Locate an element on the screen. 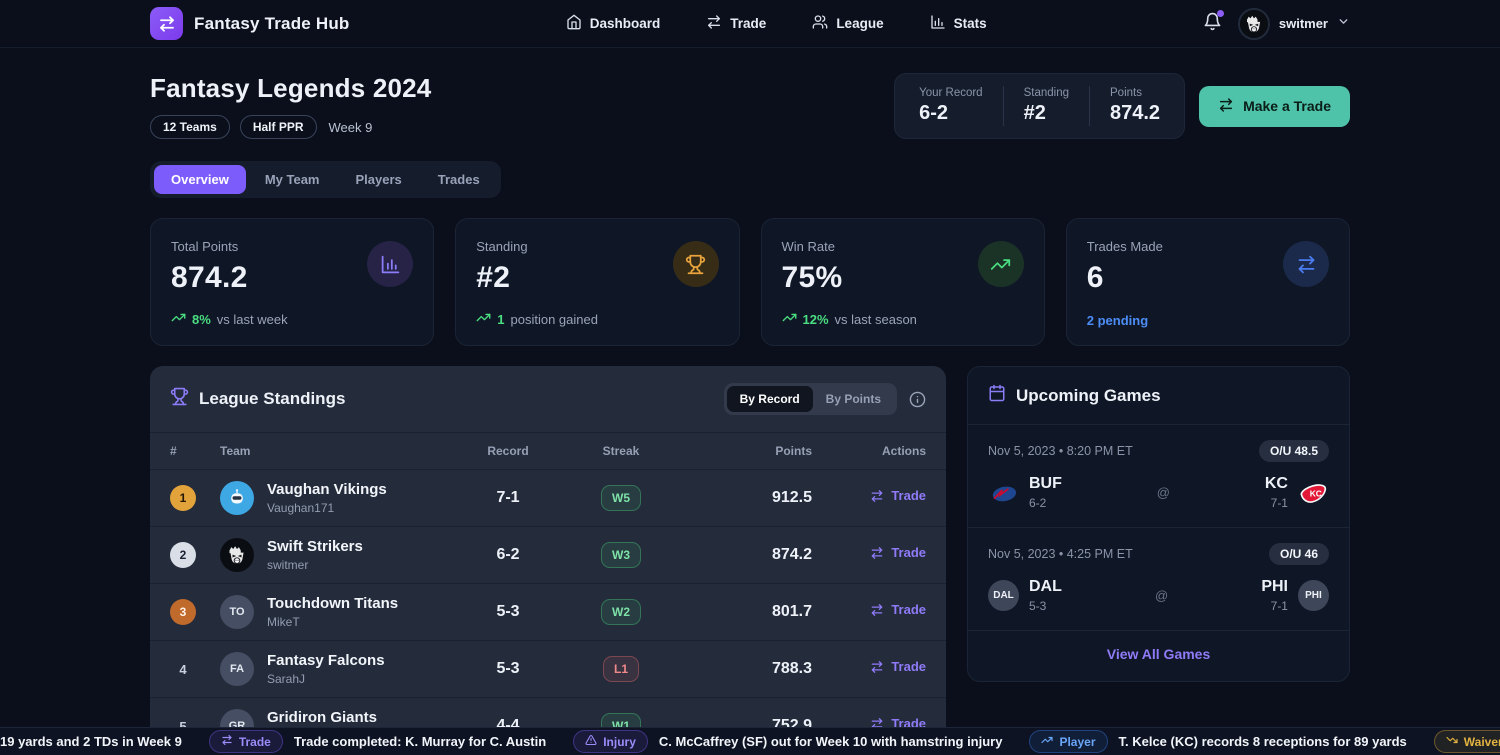  rank-badge: 4 is located at coordinates (183, 669).